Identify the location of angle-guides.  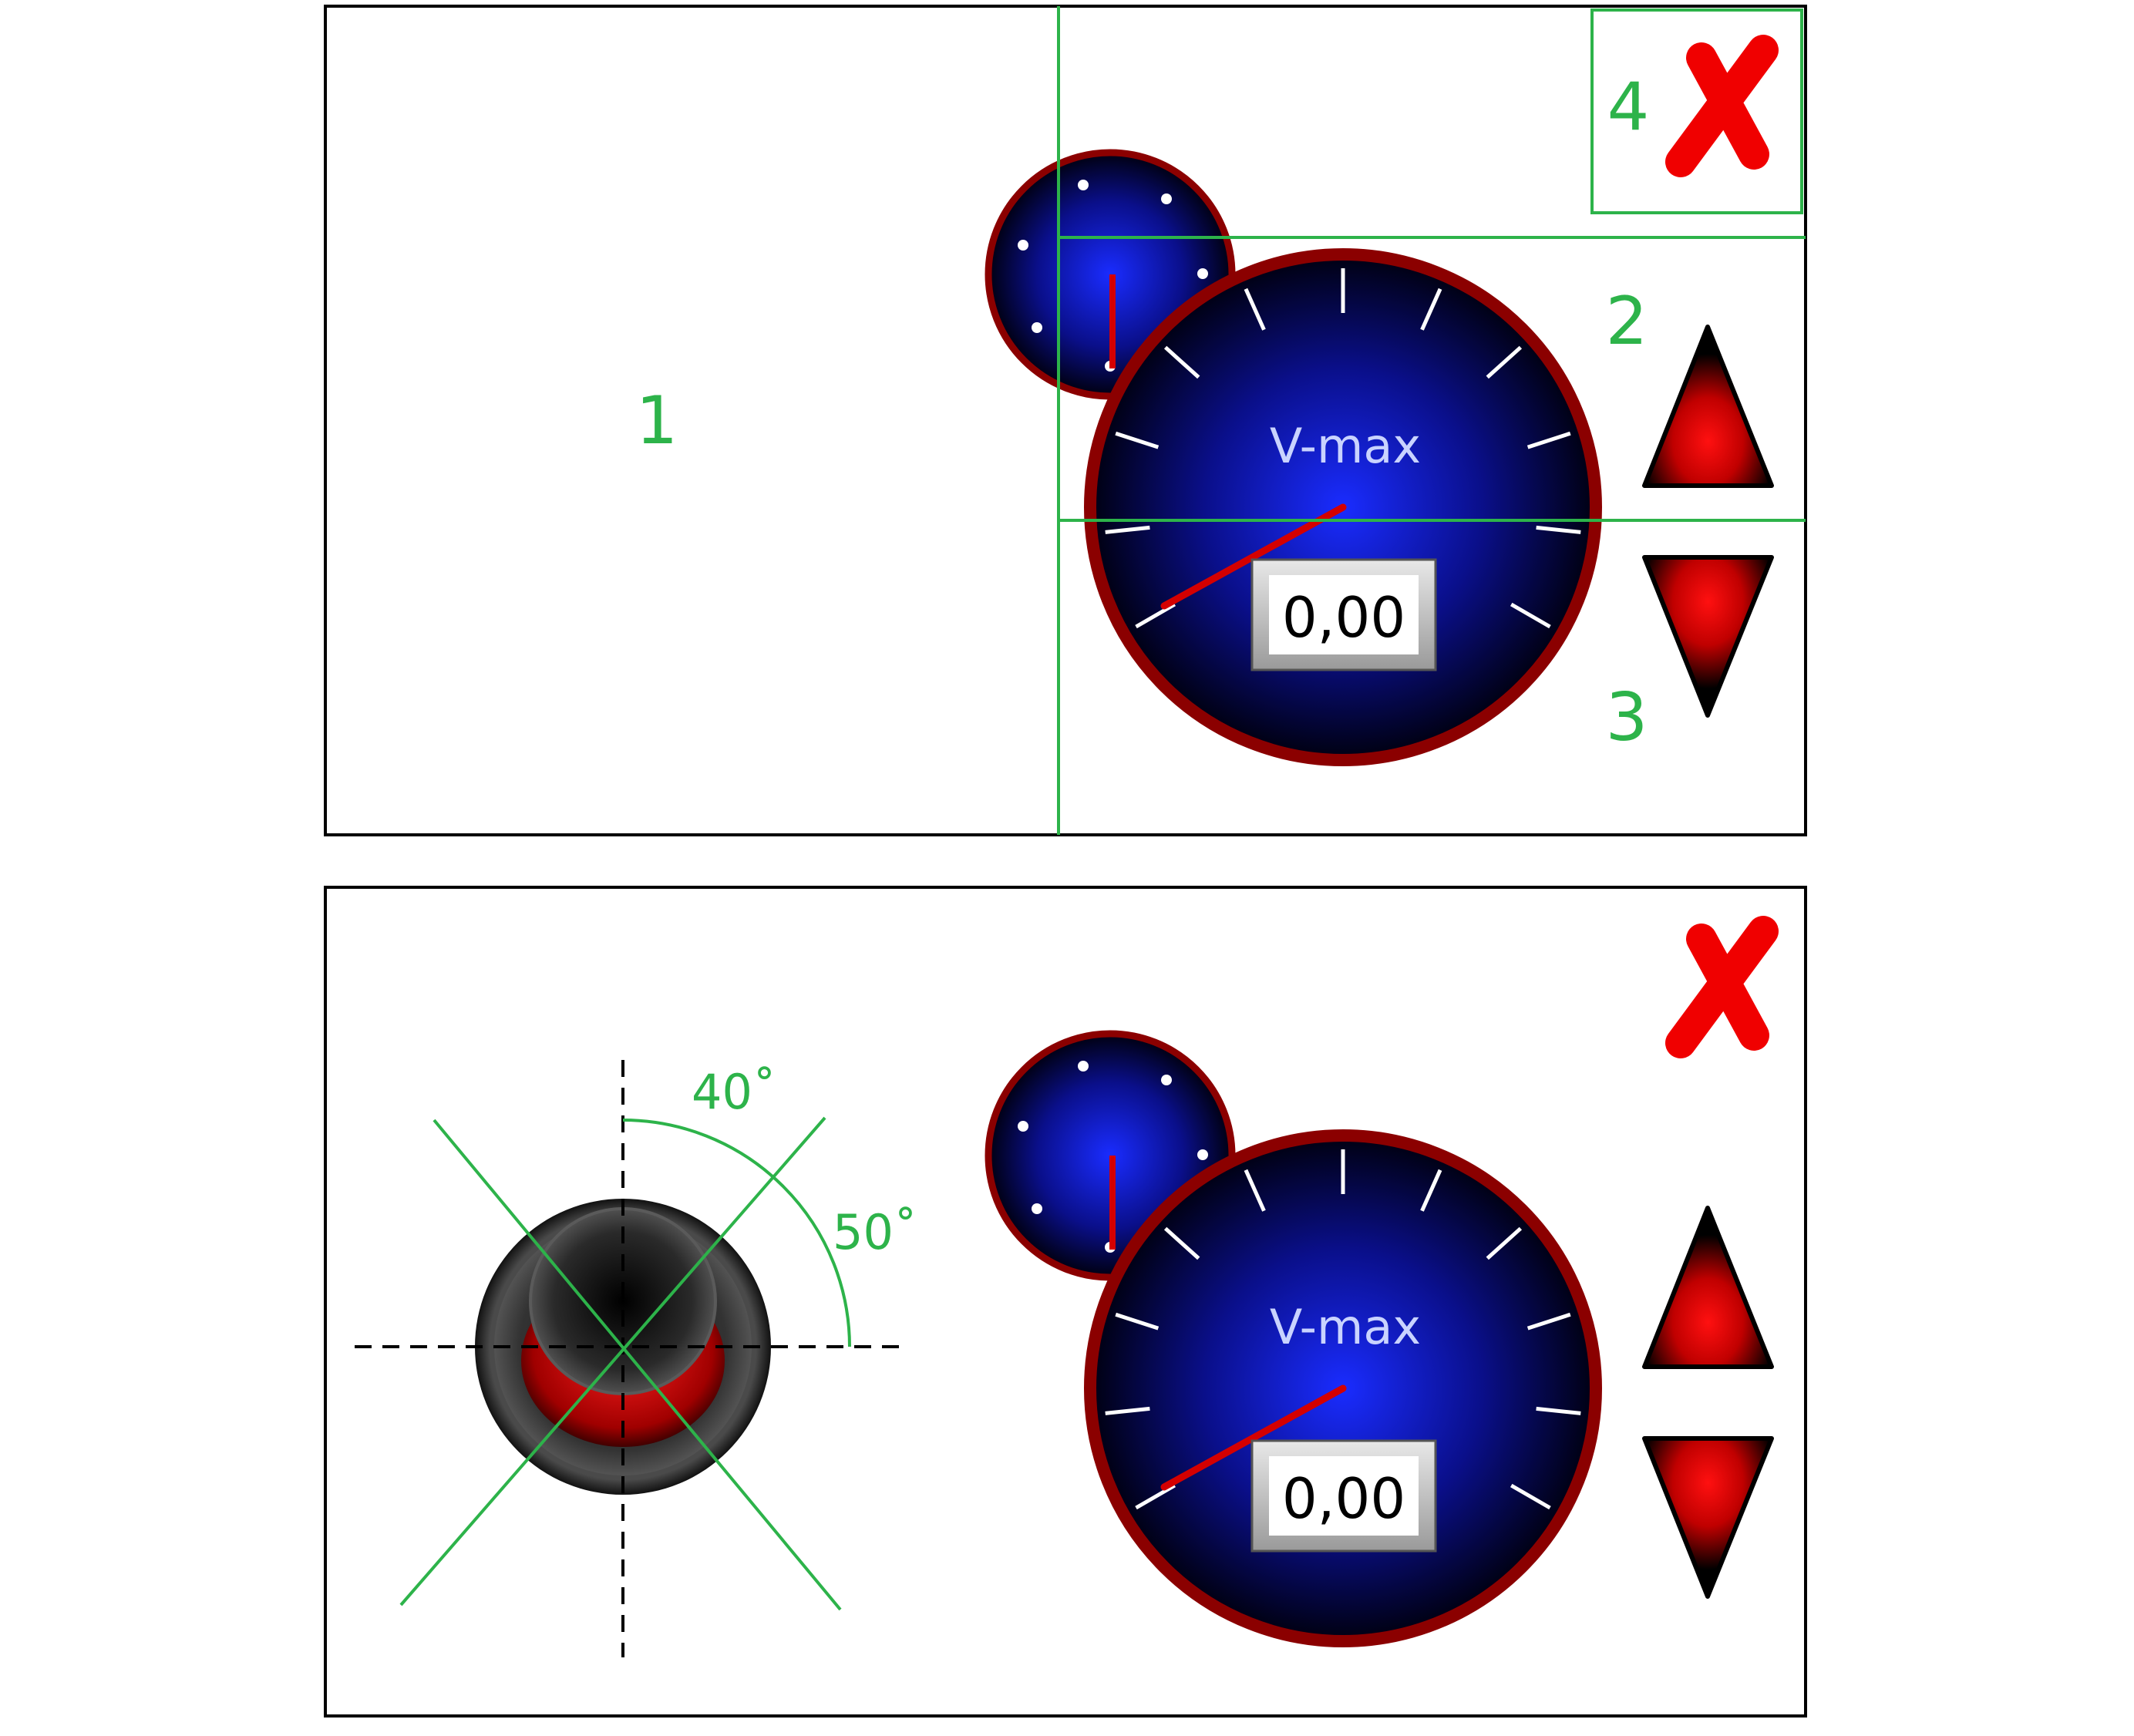
(625, 1363).